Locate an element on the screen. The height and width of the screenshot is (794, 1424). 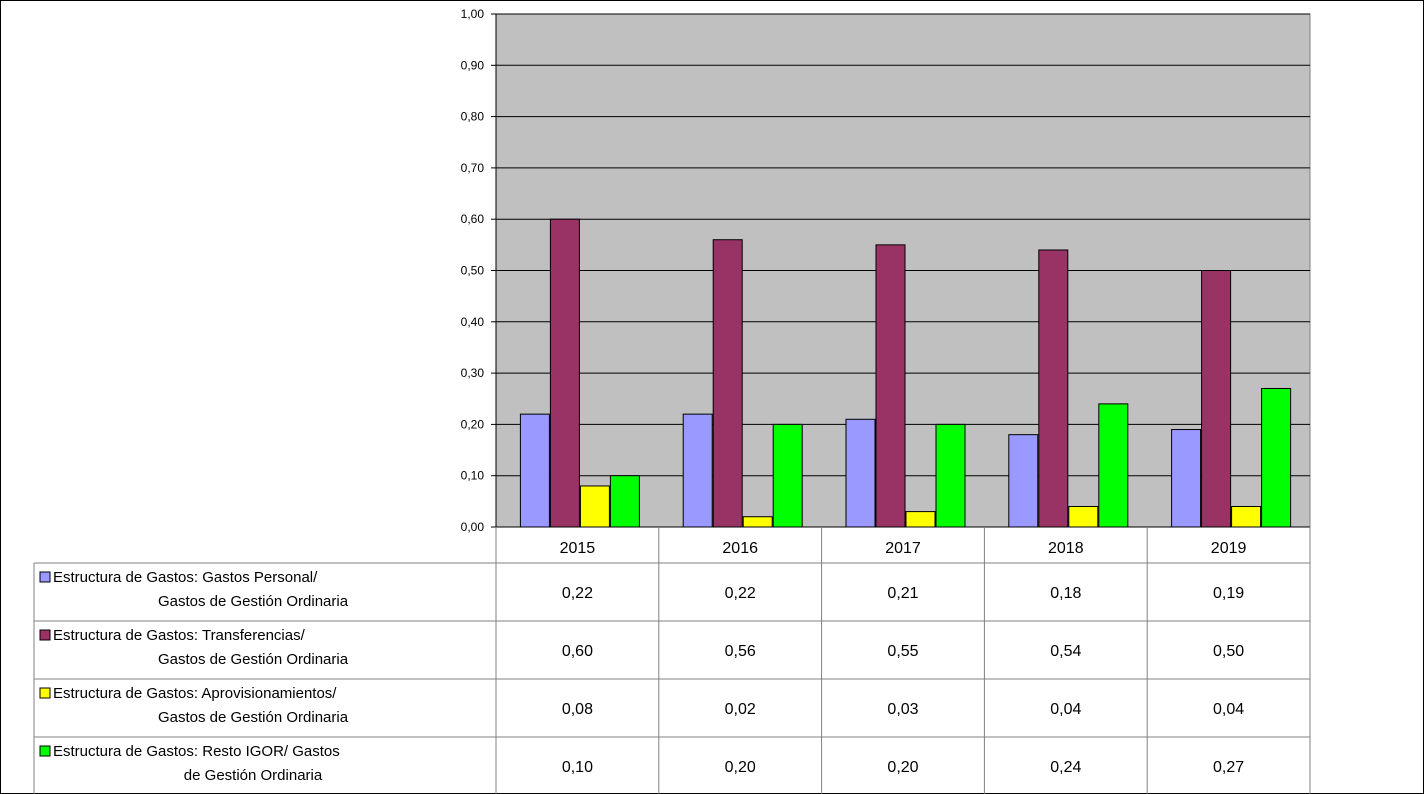
bar-2-2017 is located at coordinates (920, 519).